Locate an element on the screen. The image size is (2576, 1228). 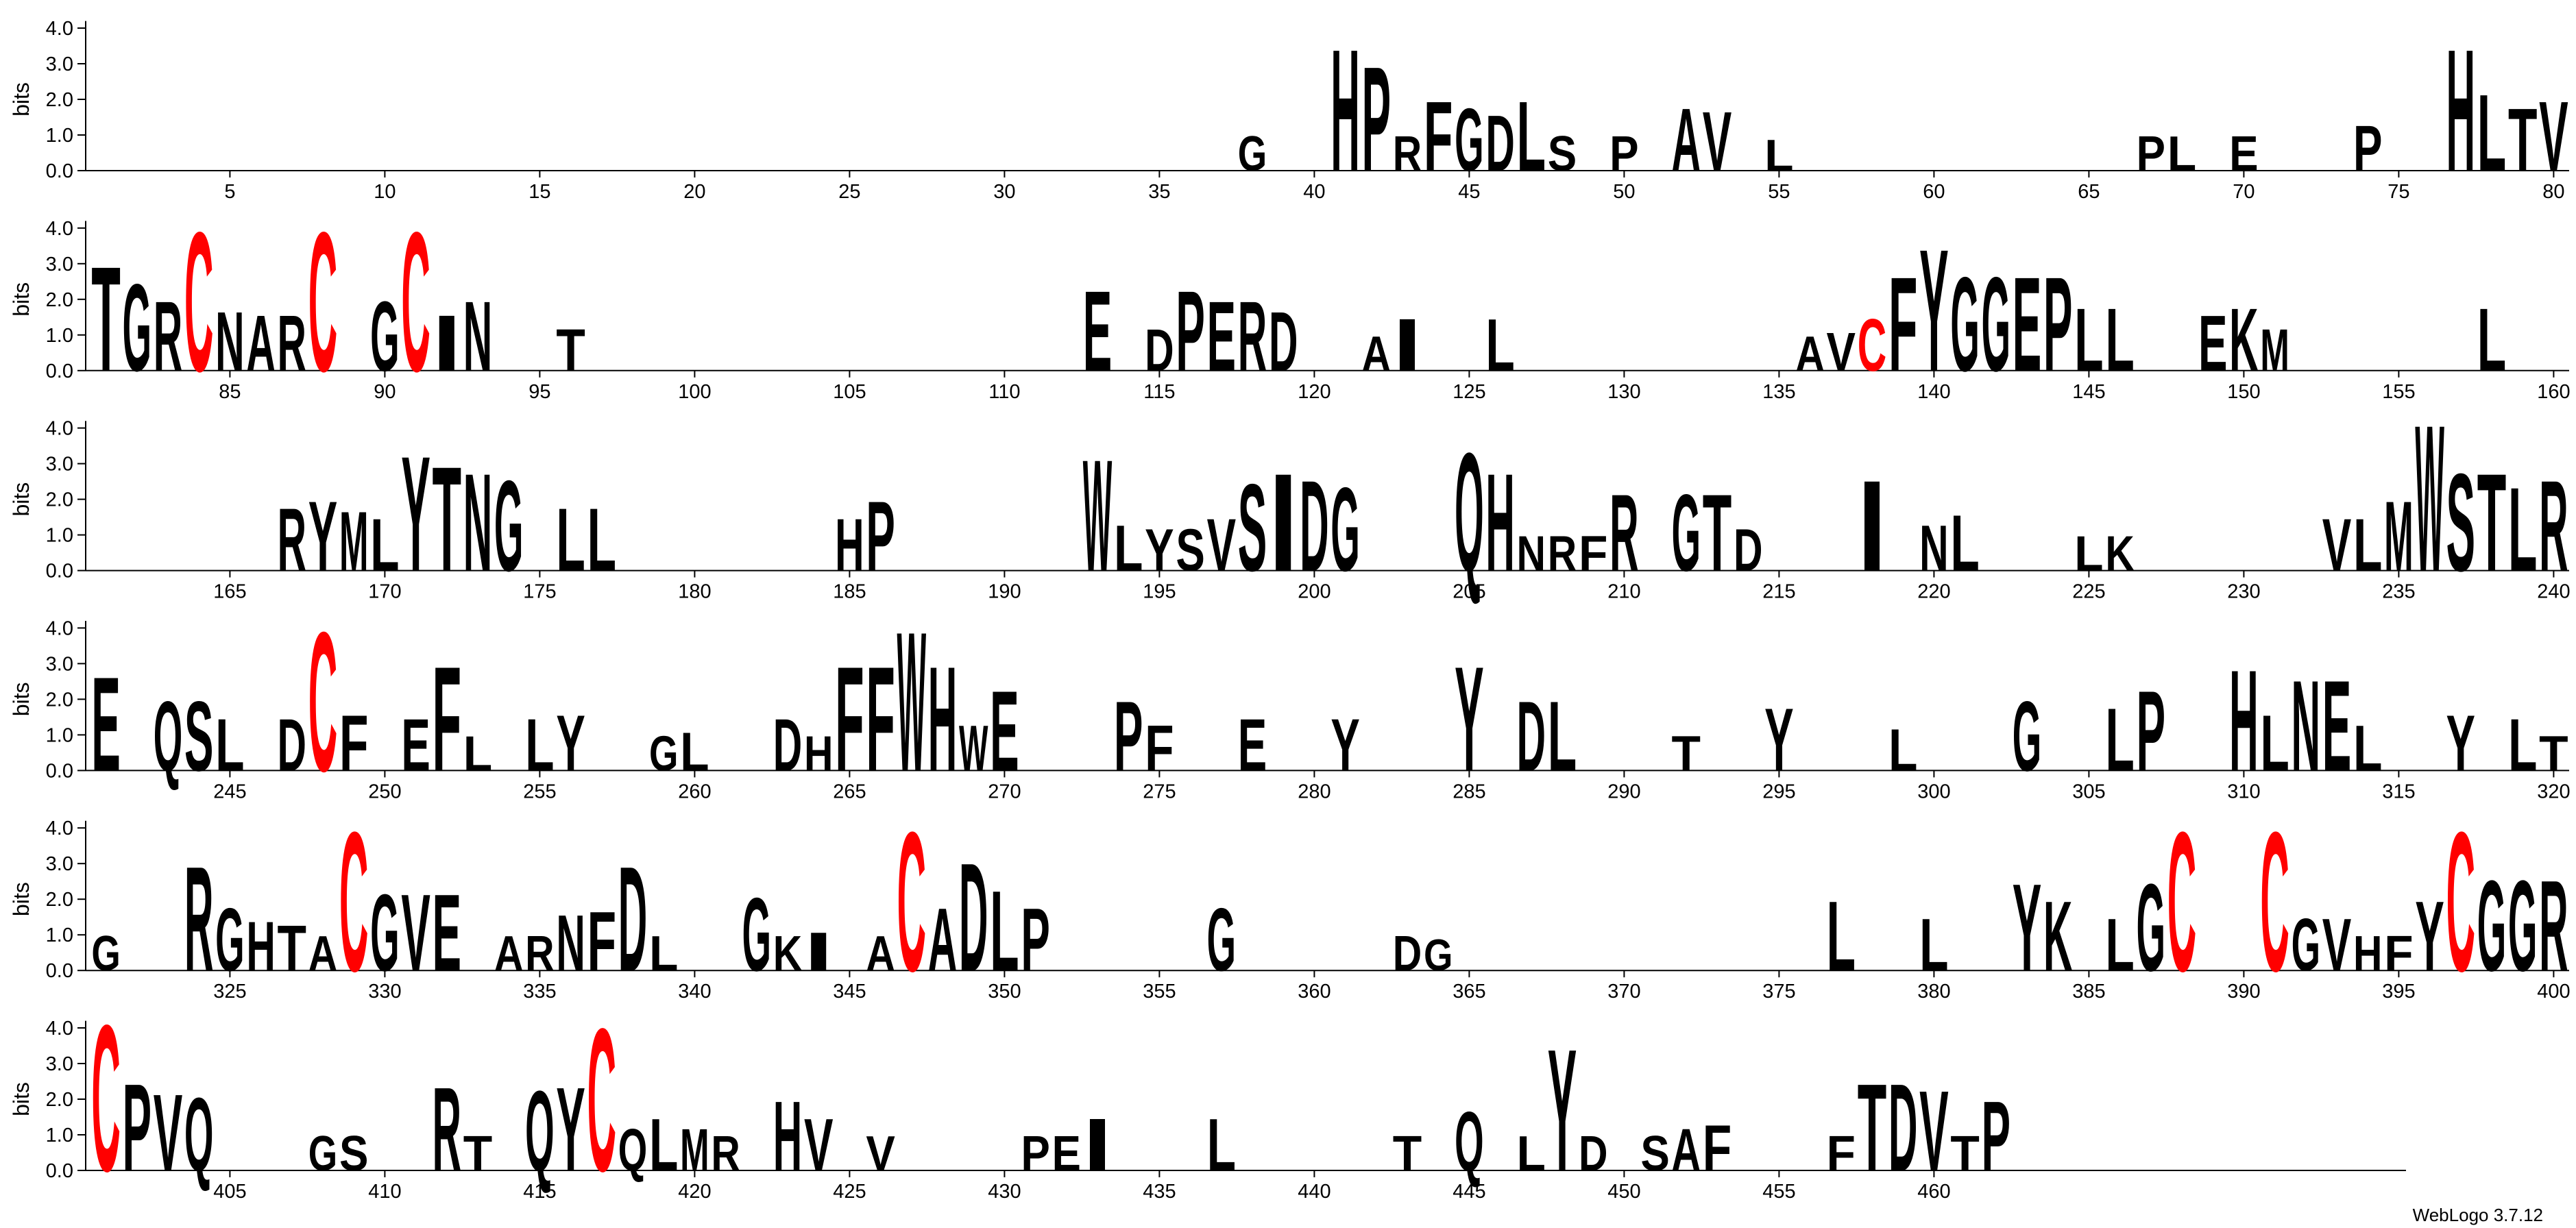
x-tick-label: 265 is located at coordinates (849, 791).